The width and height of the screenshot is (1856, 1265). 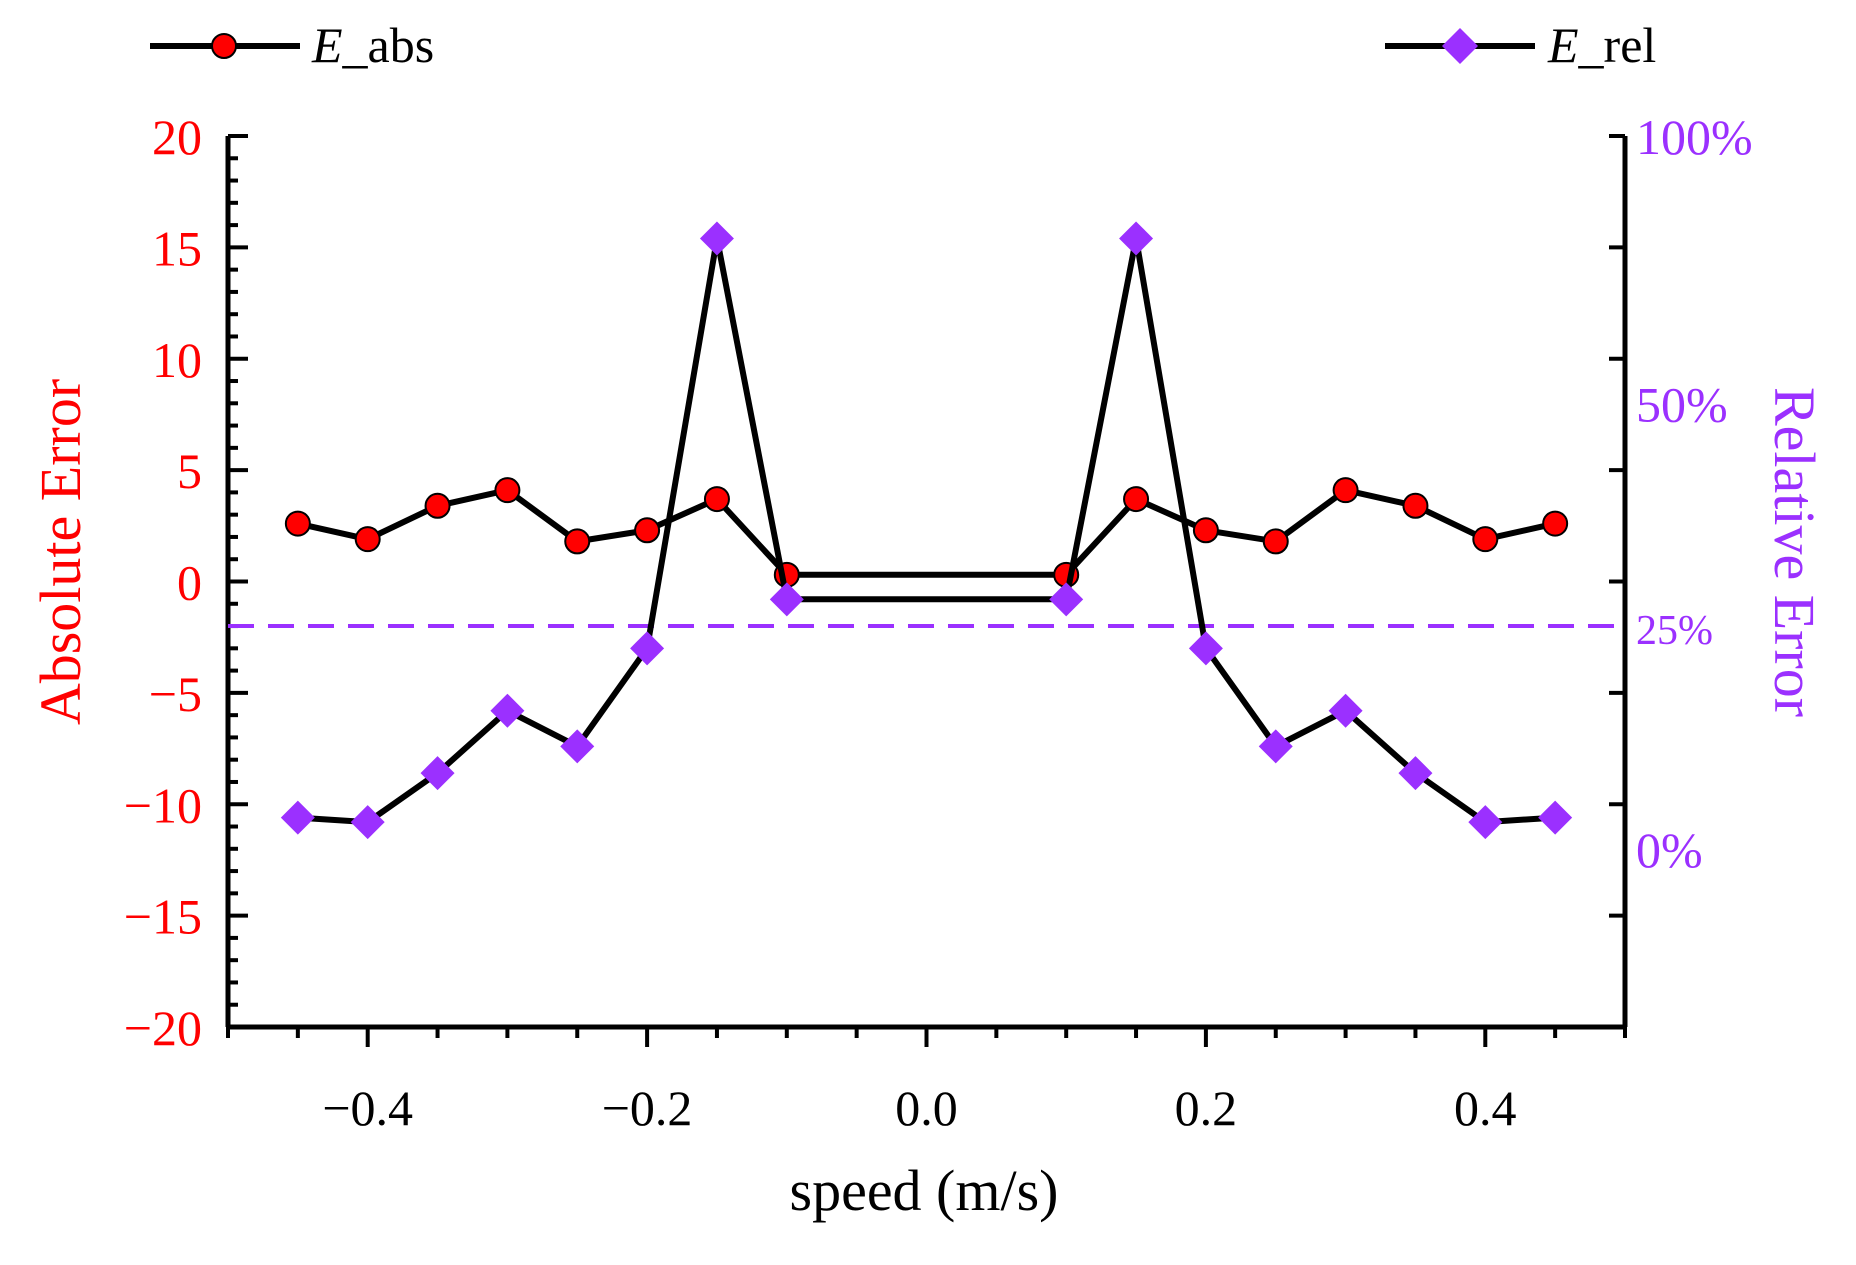 I want to click on y-right-tick-label: 100%, so click(x=1694, y=137).